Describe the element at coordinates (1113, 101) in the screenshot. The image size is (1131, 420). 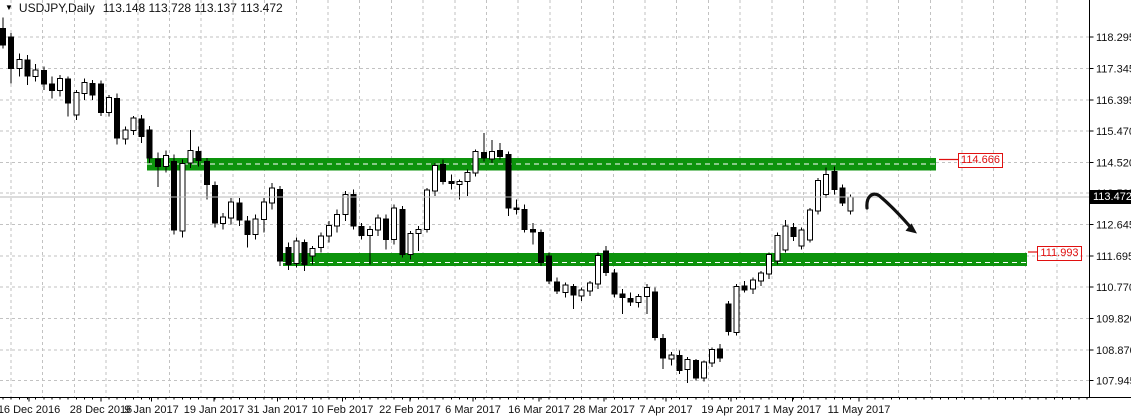
I see `y-axis-label: 116.395` at that location.